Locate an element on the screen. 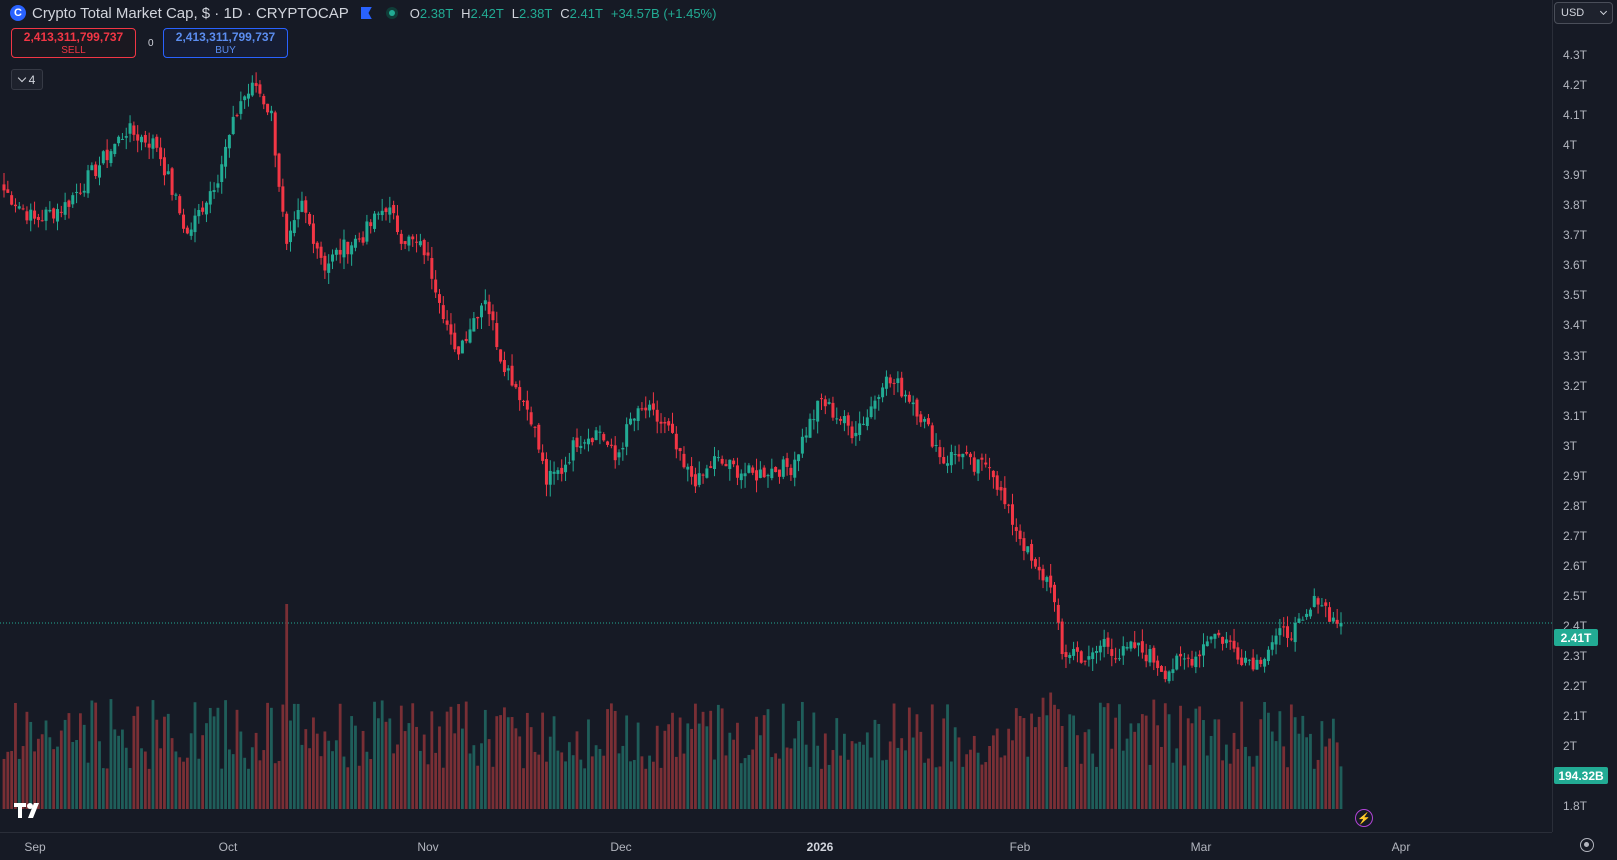  tradingview-logo-icon is located at coordinates (29, 810).